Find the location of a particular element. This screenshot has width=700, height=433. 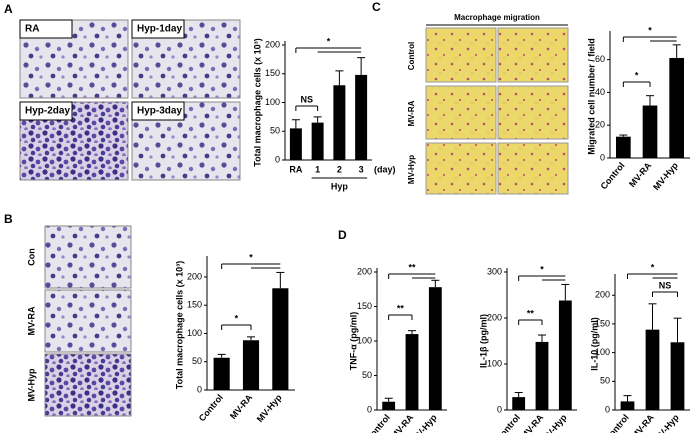

y-tick-label: 60 is located at coordinates (600, 59).